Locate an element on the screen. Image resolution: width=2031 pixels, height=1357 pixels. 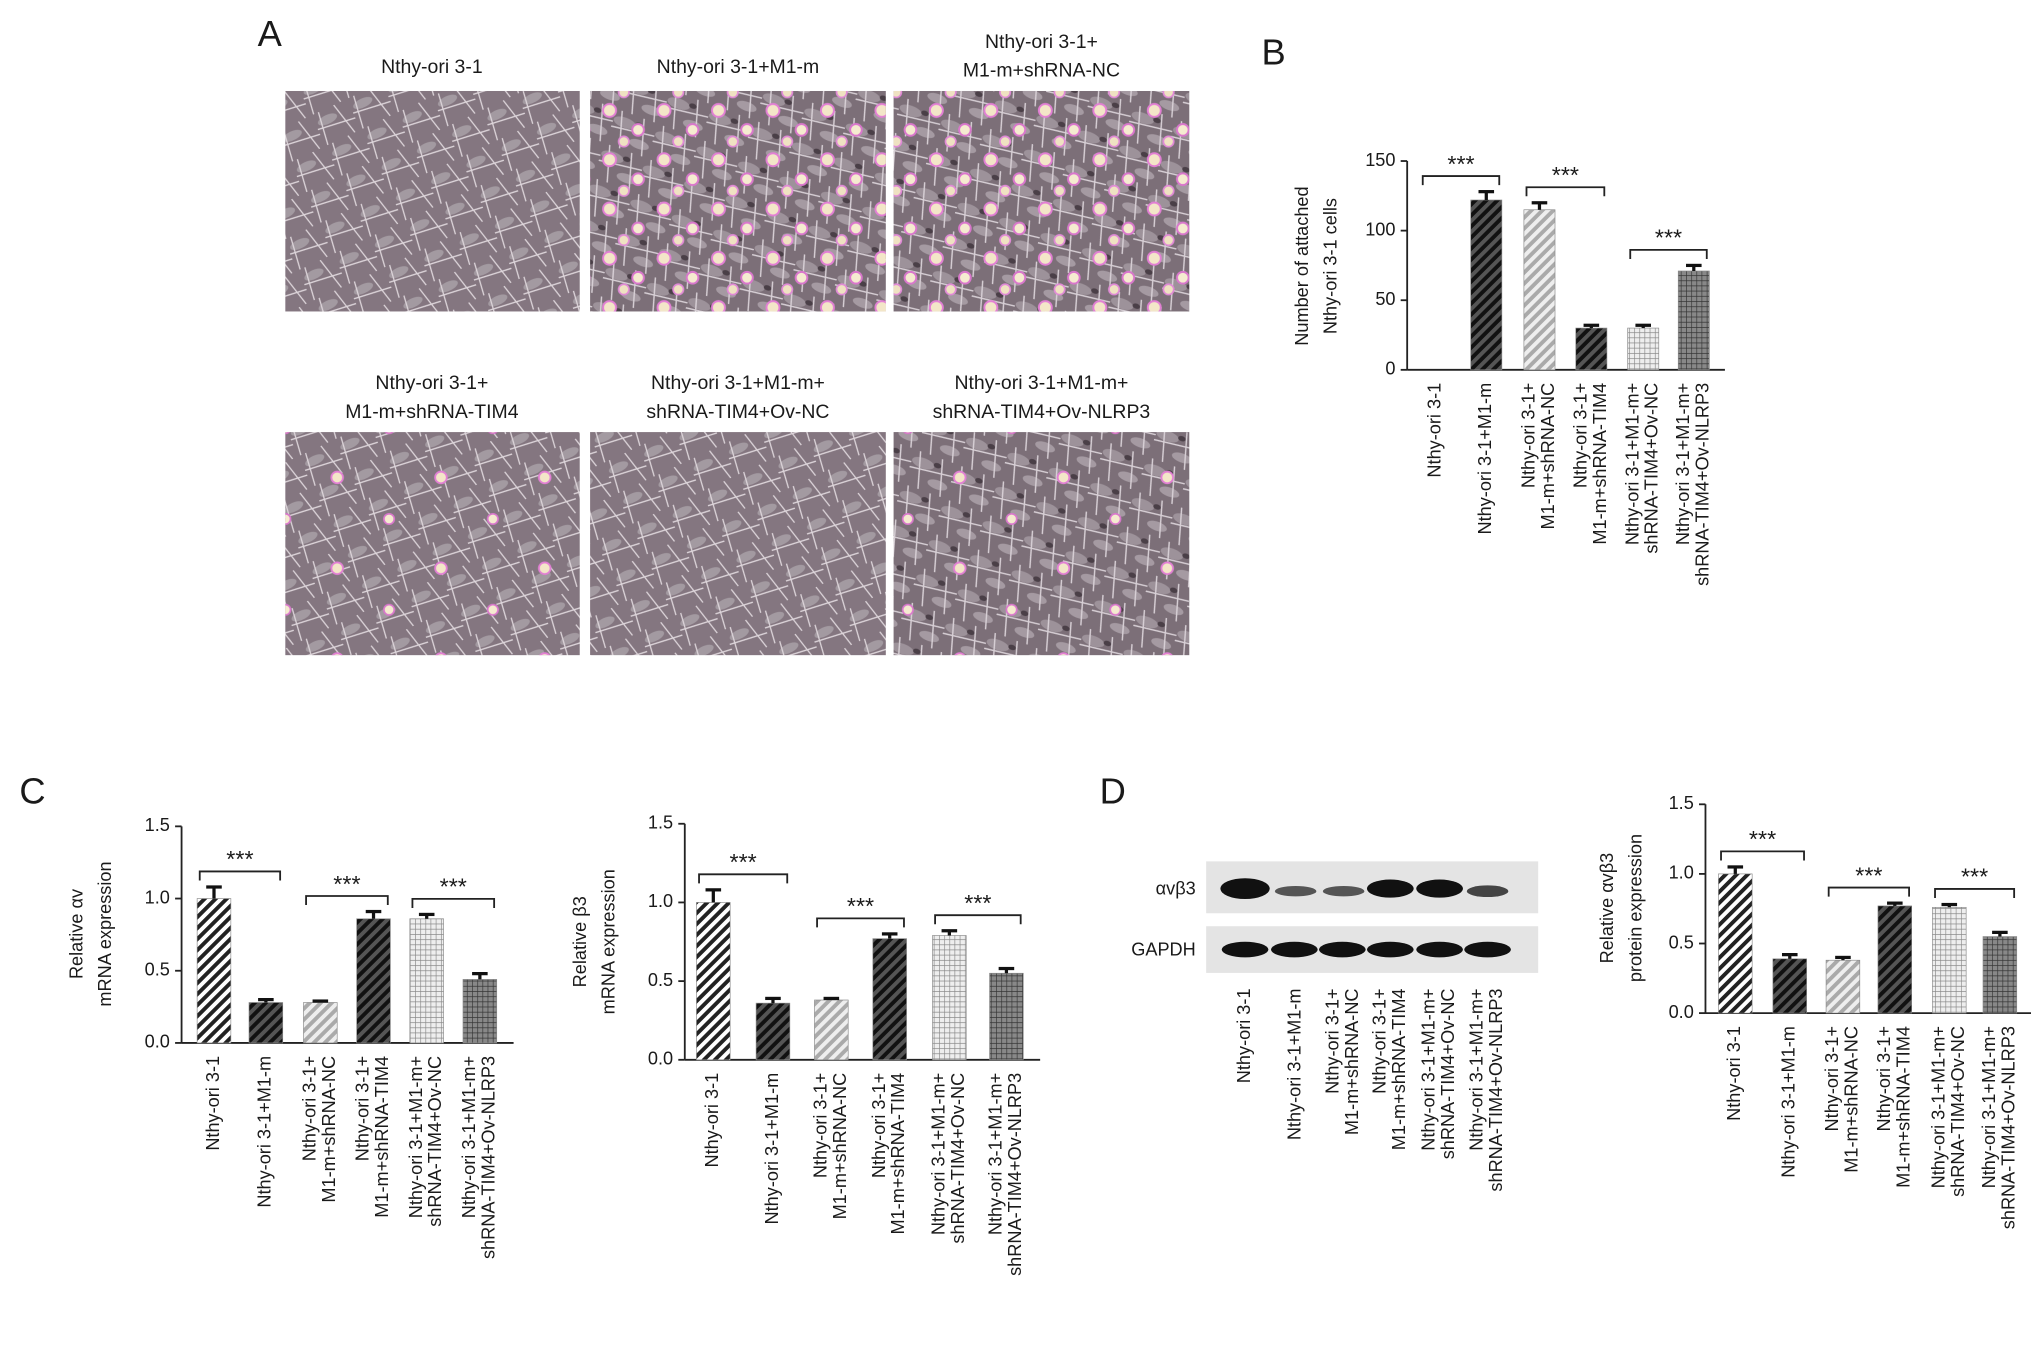
y-axis-label: Relative β3 is located at coordinates (580, 941).